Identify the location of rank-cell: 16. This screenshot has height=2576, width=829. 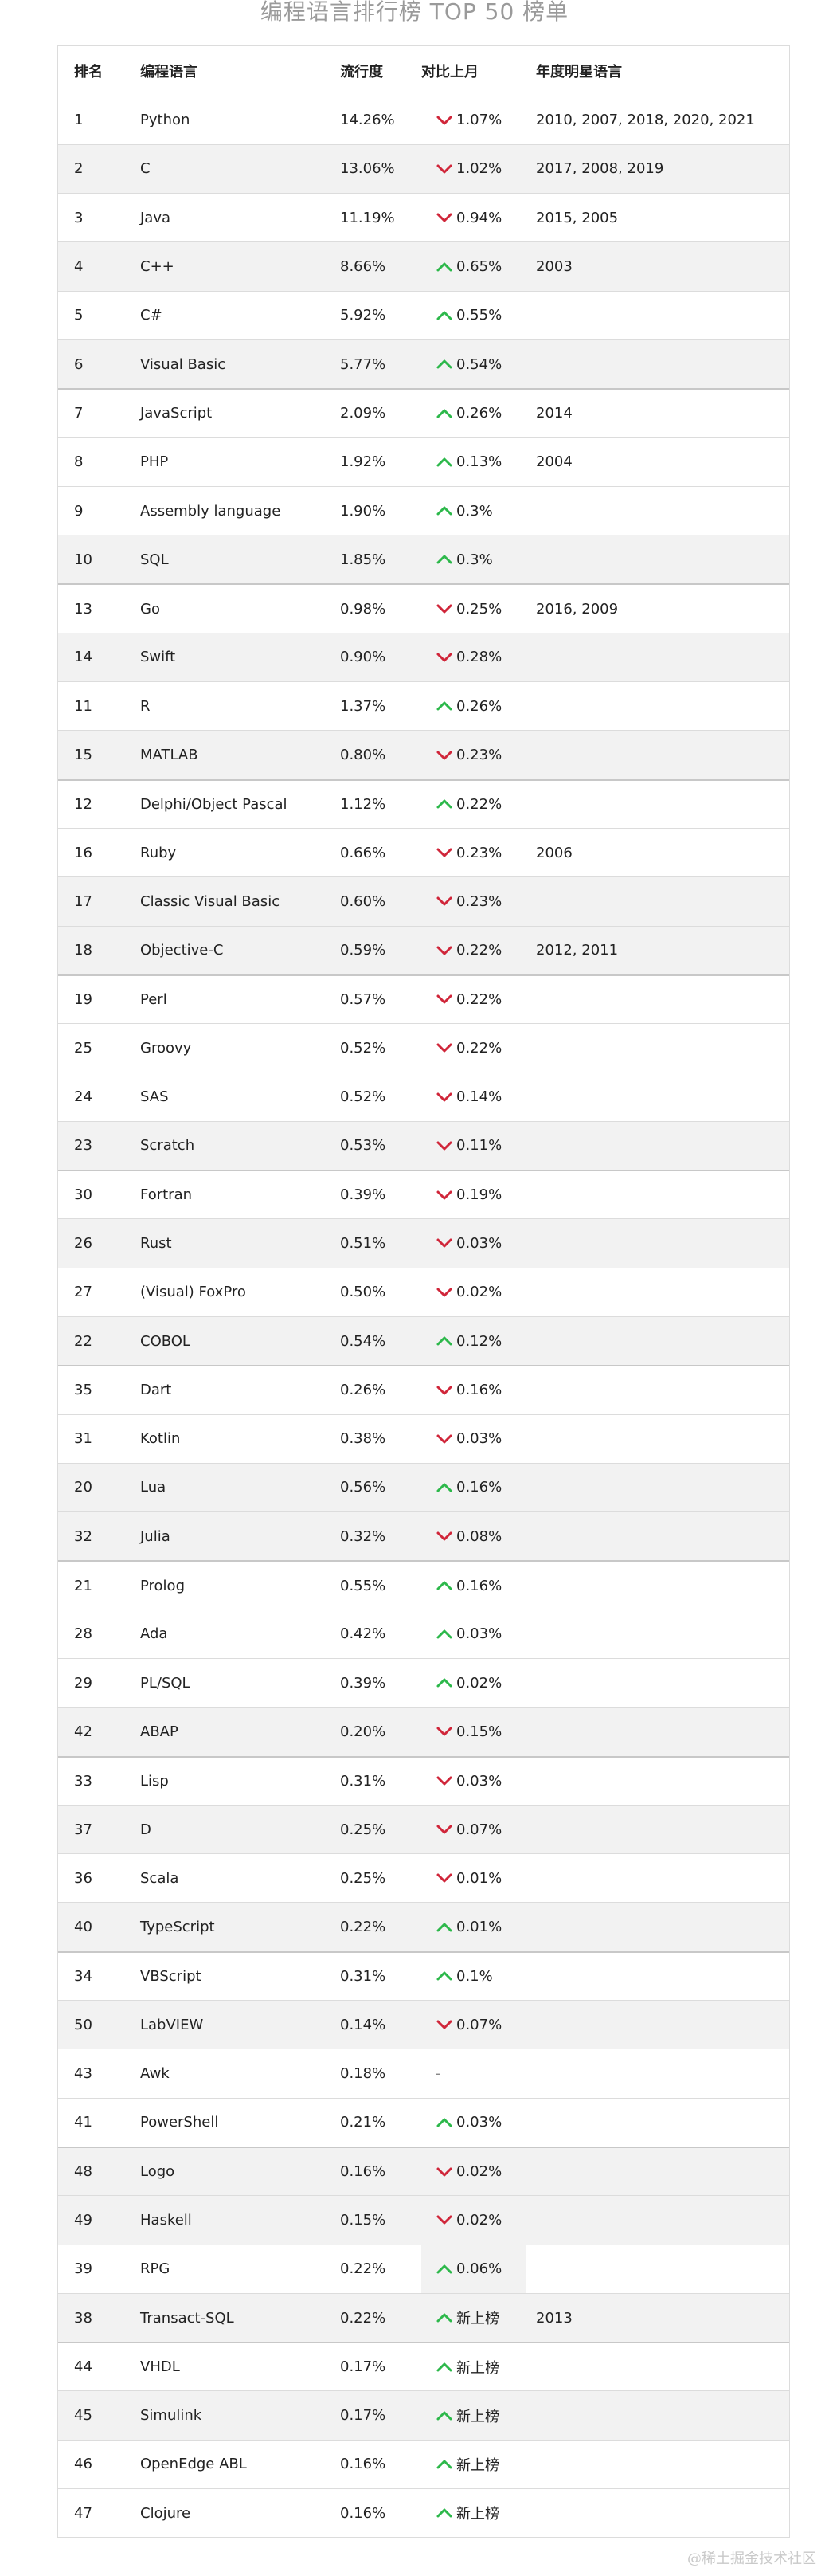
(83, 852).